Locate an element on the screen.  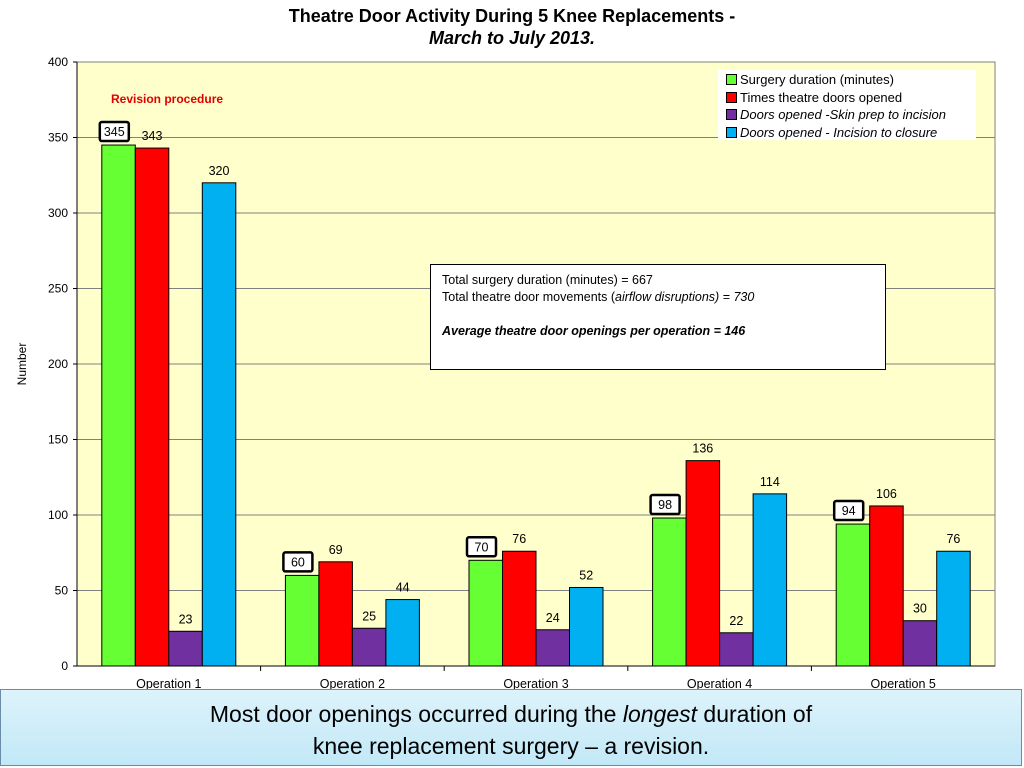
legend-label: Doors opened - Incision to closure is located at coordinates (839, 132).